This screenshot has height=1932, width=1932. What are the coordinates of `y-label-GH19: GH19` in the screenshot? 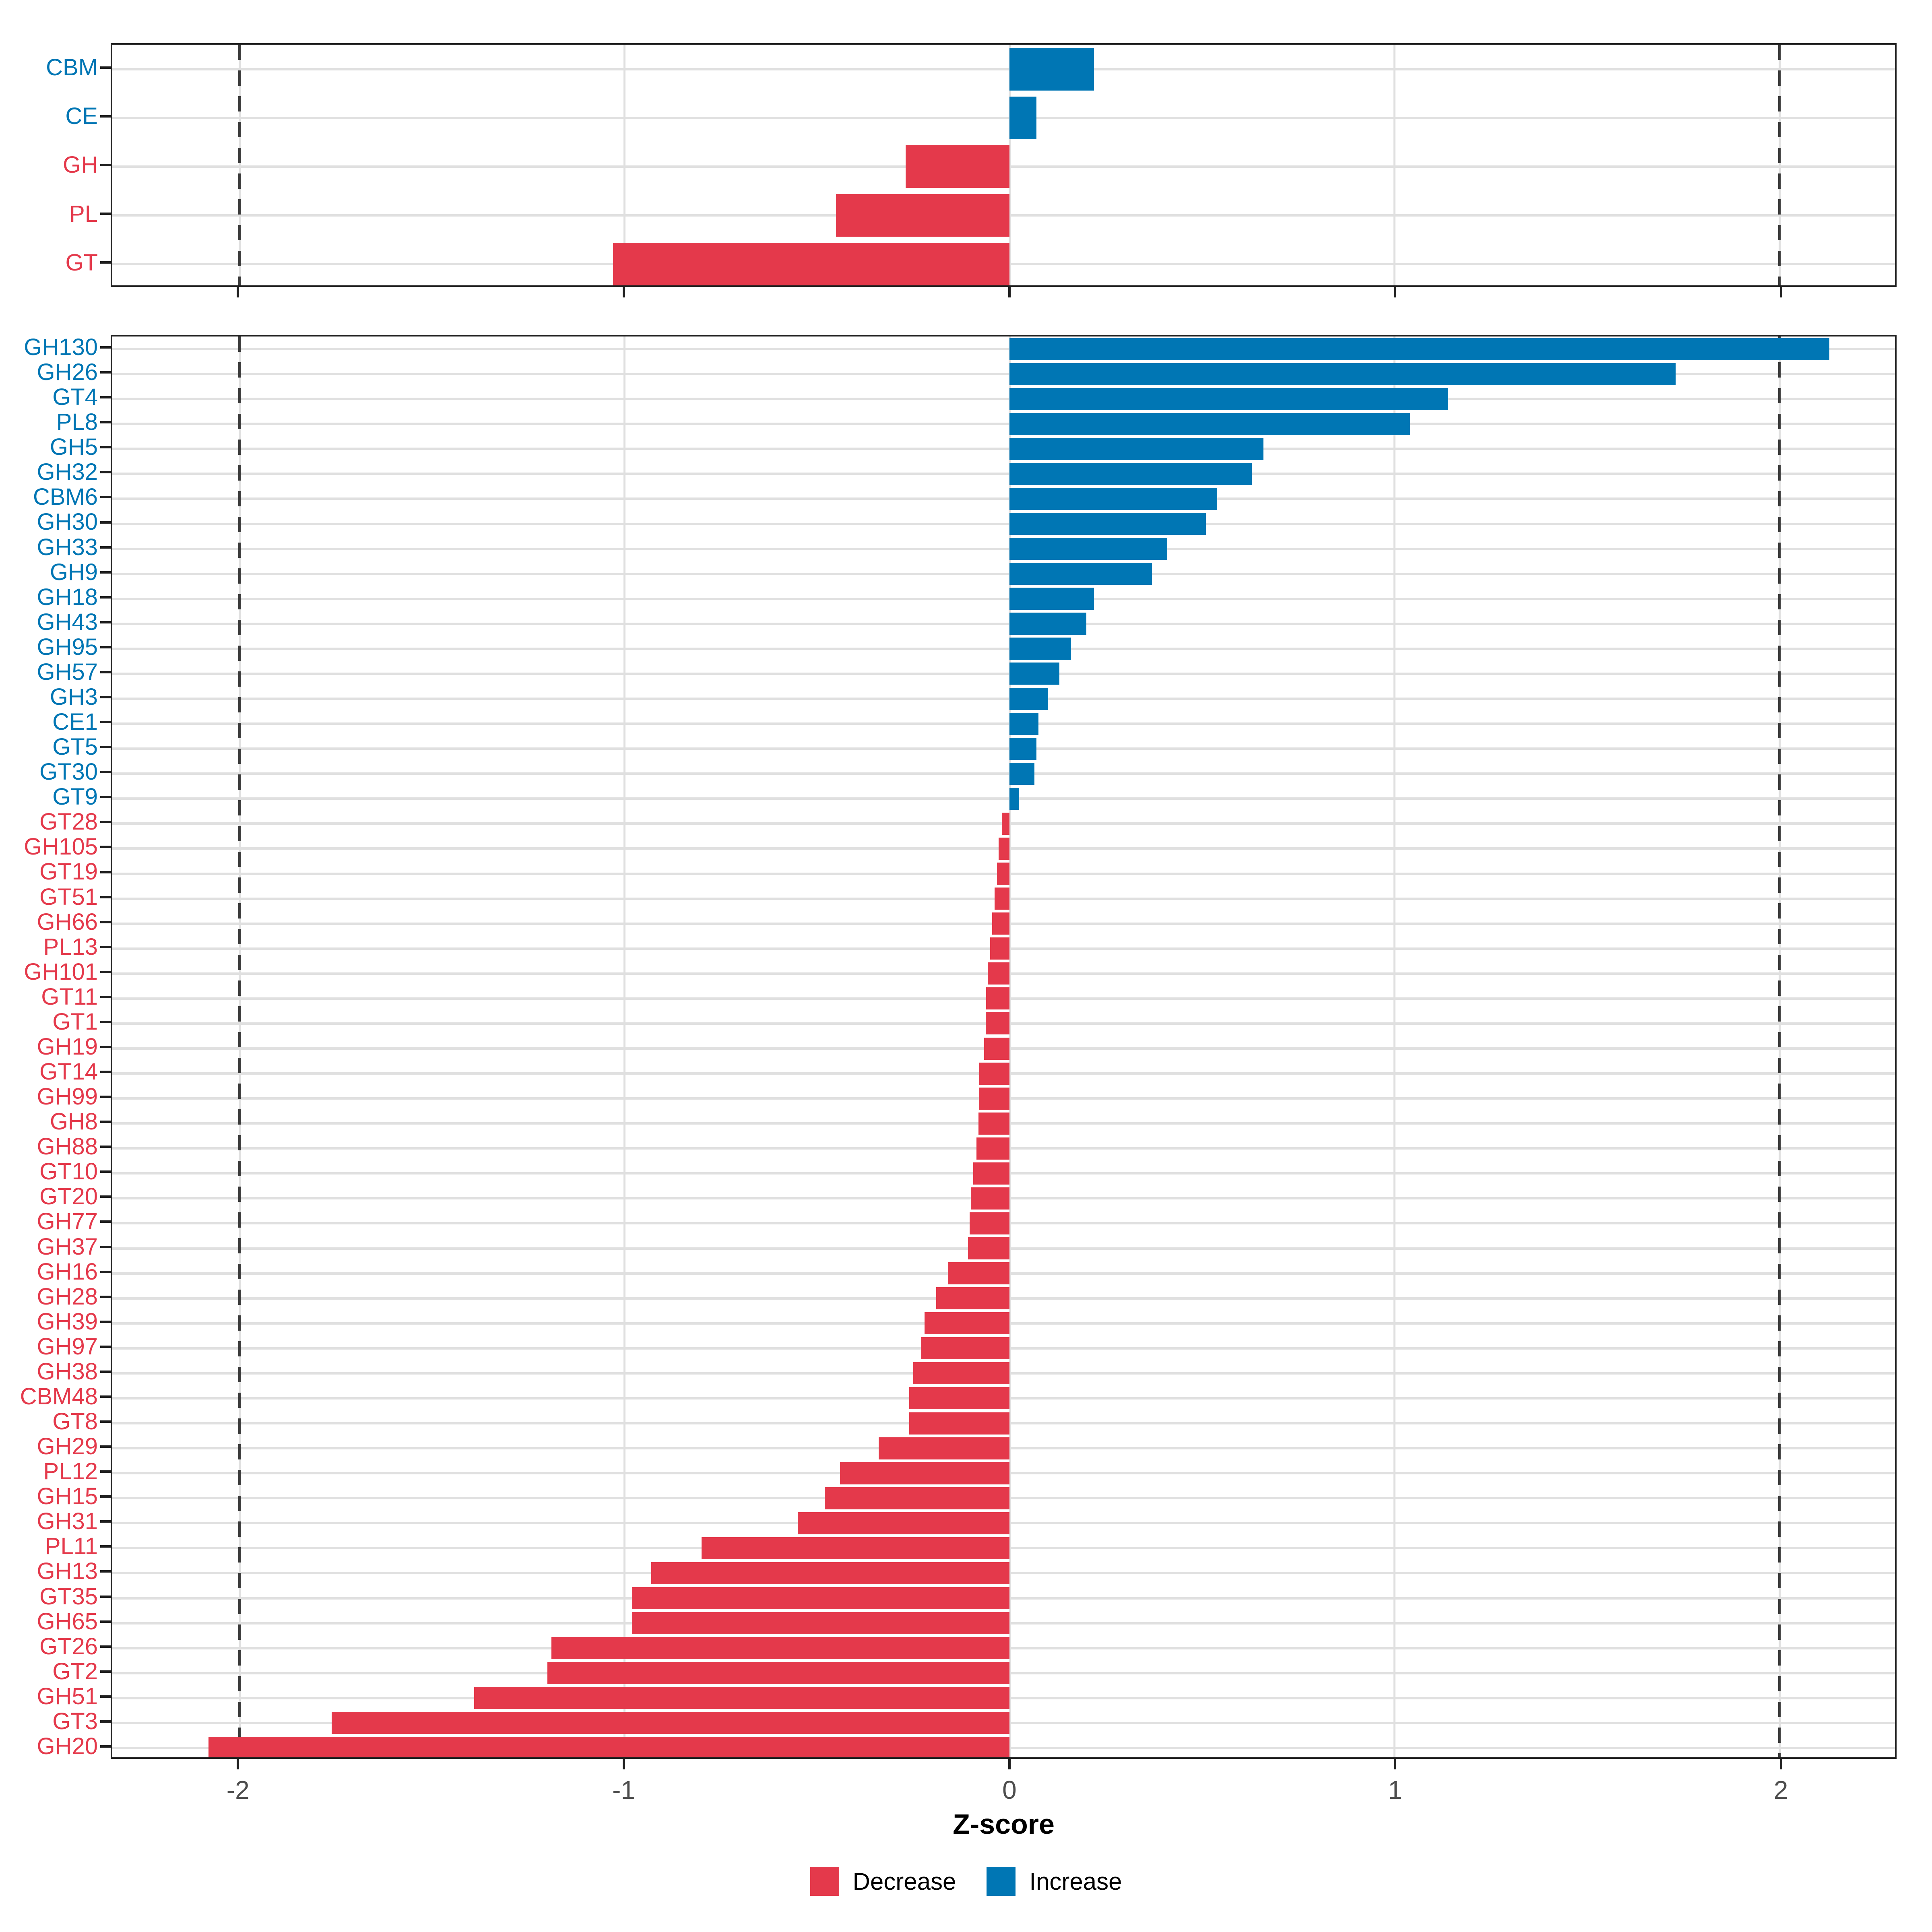 It's located at (67, 1046).